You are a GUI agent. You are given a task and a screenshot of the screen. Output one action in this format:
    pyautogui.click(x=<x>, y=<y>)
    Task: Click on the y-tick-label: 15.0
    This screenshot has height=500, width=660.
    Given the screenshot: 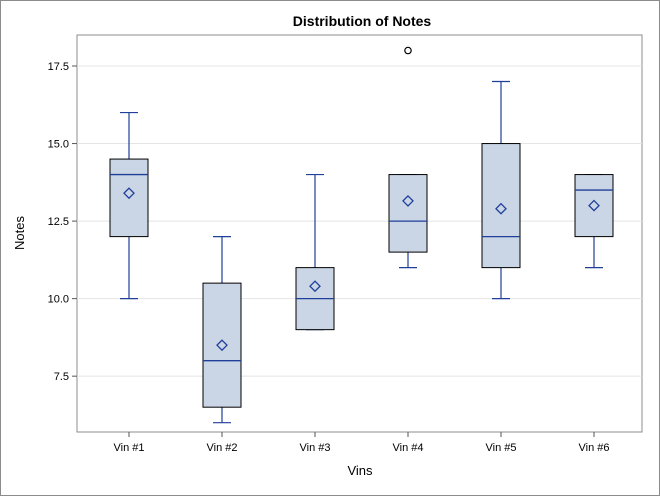 What is the action you would take?
    pyautogui.click(x=58, y=145)
    